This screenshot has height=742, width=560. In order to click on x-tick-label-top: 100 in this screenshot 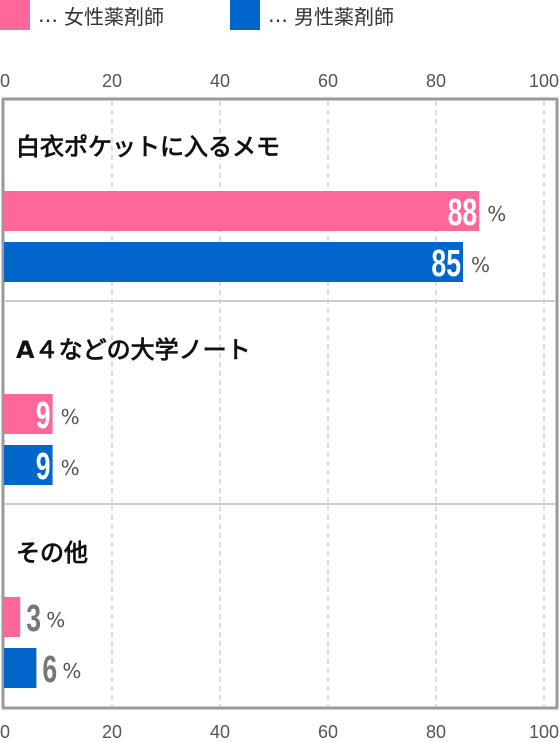, I will do `click(544, 81)`.